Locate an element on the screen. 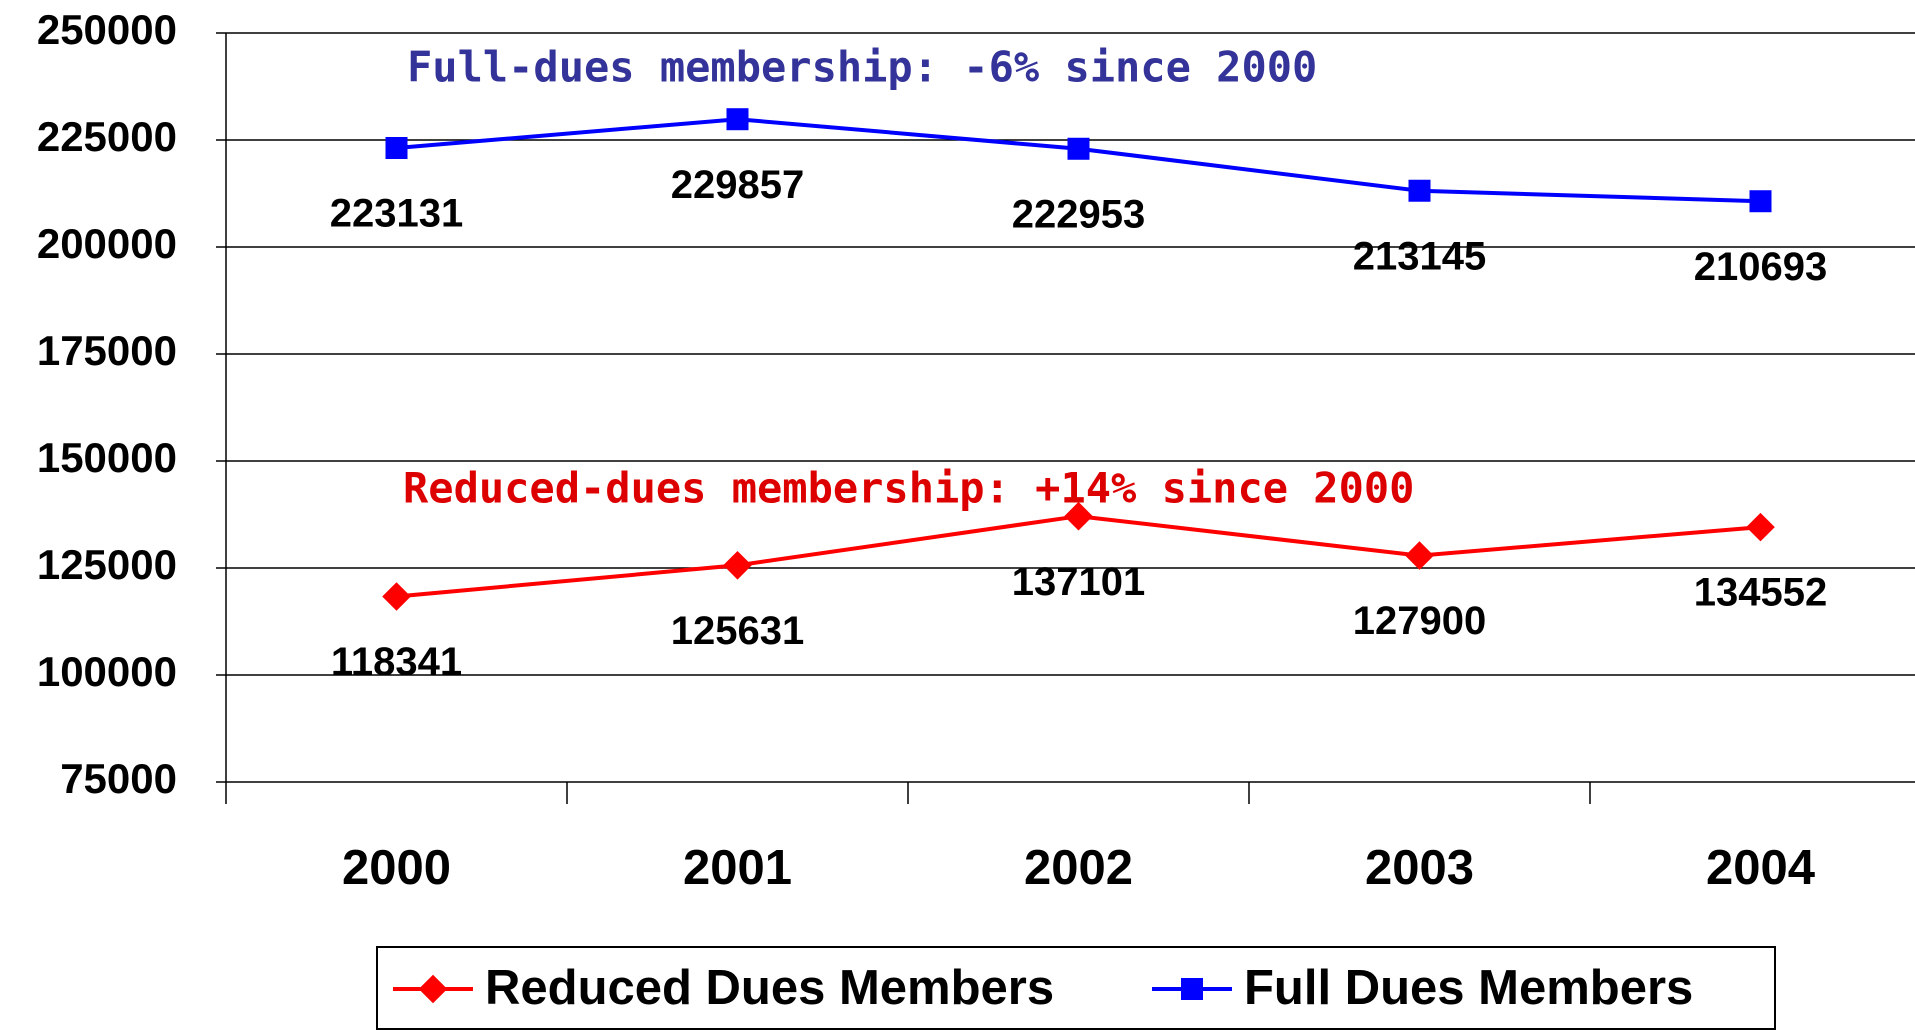 This screenshot has height=1030, width=1915. legend-box is located at coordinates (1076, 988).